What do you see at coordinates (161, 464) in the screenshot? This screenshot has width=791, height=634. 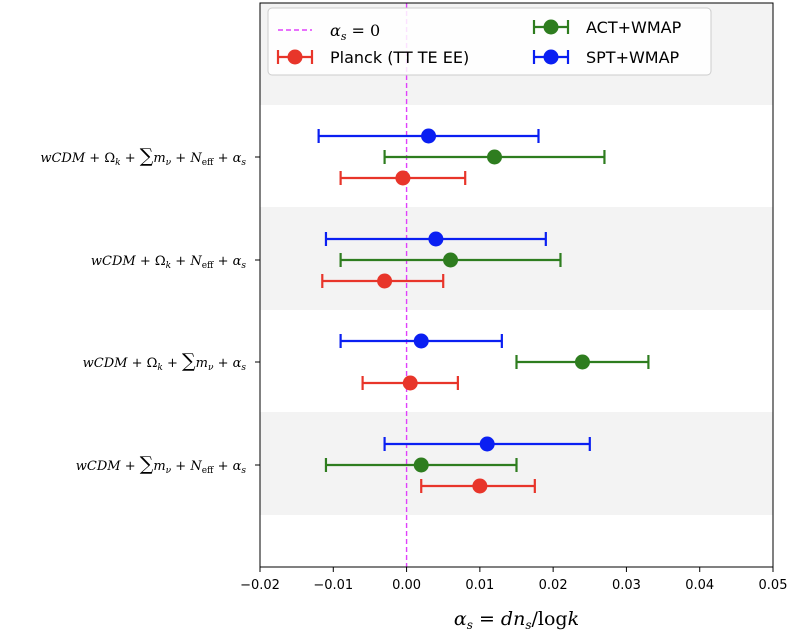 I see `y-tick-label: wCDM + ∑mν + Neff + αs` at bounding box center [161, 464].